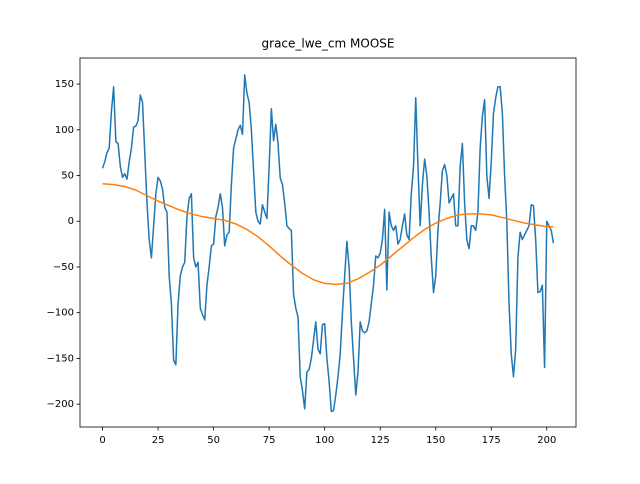 The height and width of the screenshot is (484, 640). Describe the element at coordinates (64, 84) in the screenshot. I see `y-tick-label: 150` at that location.